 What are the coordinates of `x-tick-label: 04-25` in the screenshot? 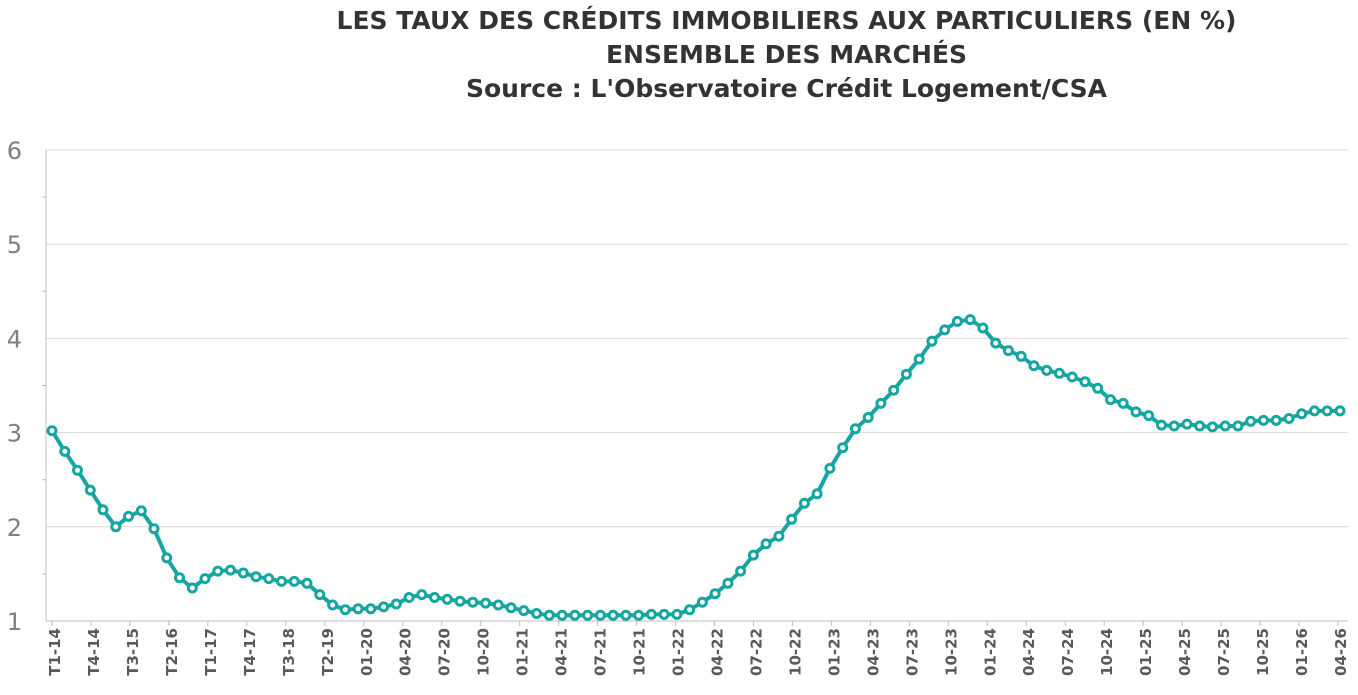 It's located at (1185, 652).